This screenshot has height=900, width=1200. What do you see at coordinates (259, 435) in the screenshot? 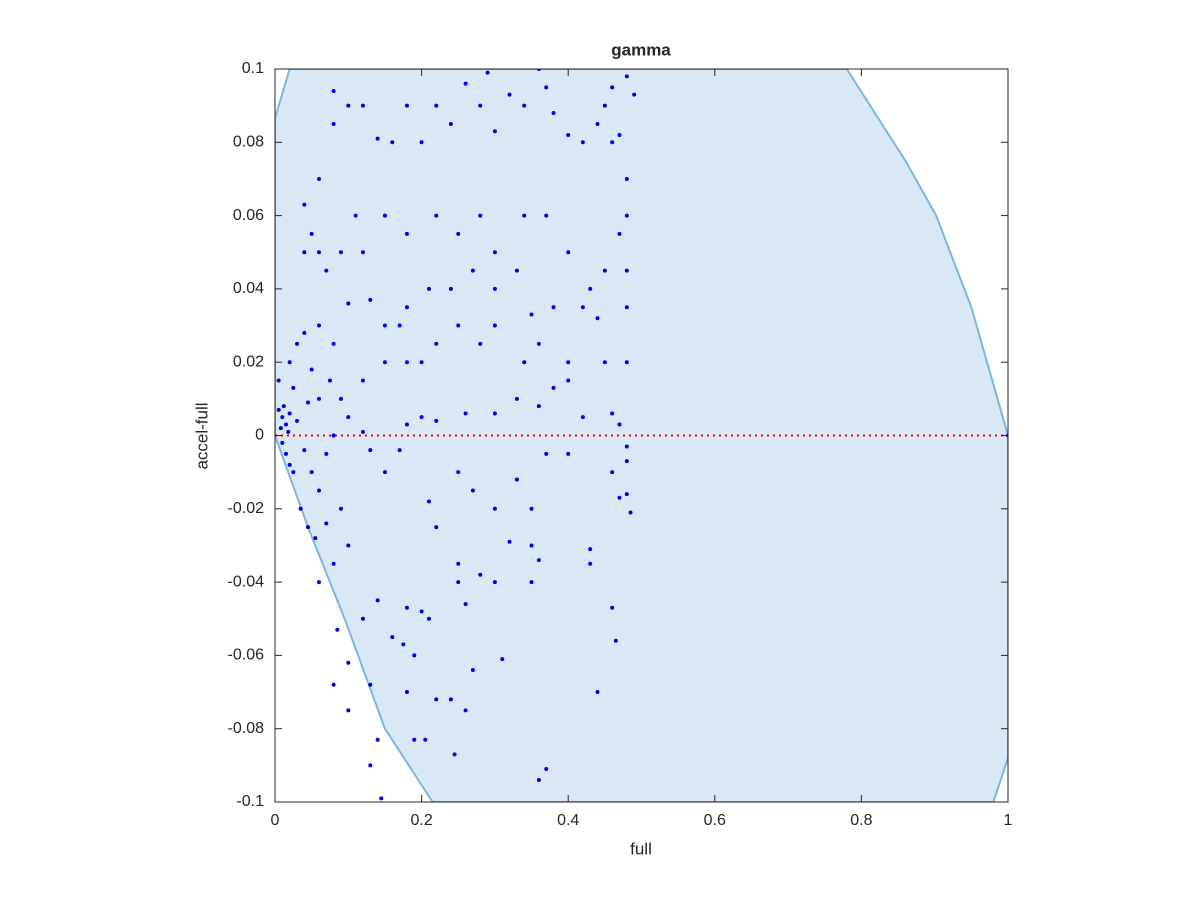
I see `y-tick-label: 0` at bounding box center [259, 435].